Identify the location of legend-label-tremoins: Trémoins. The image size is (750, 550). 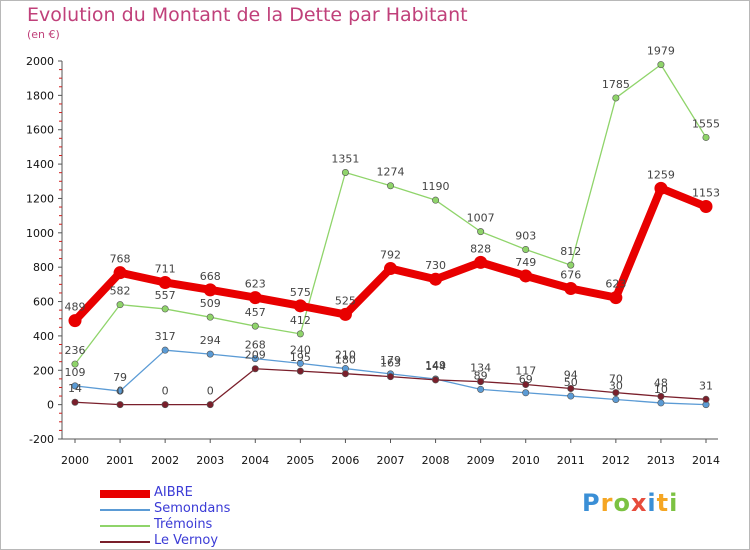
(183, 524).